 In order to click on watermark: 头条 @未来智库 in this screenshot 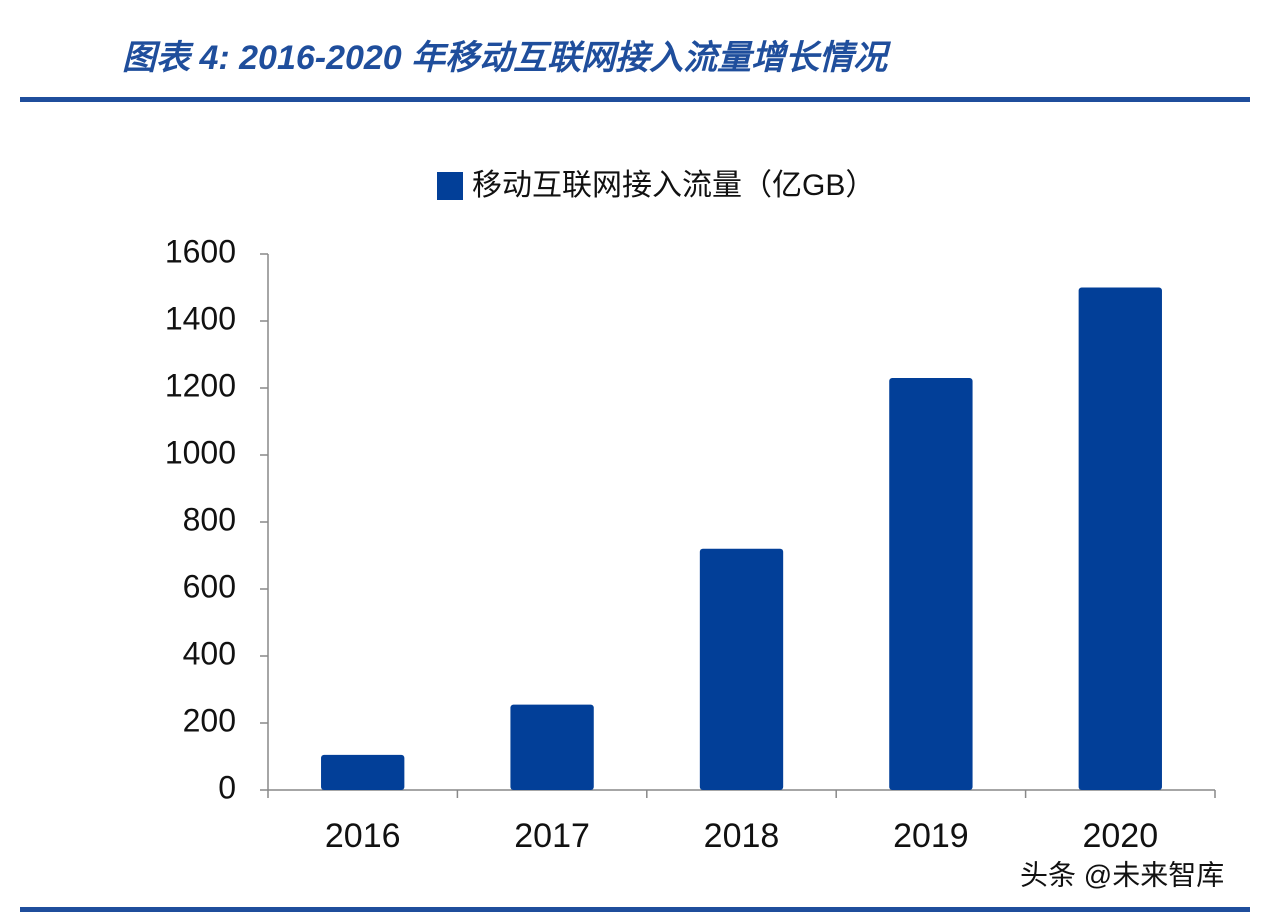, I will do `click(1122, 874)`.